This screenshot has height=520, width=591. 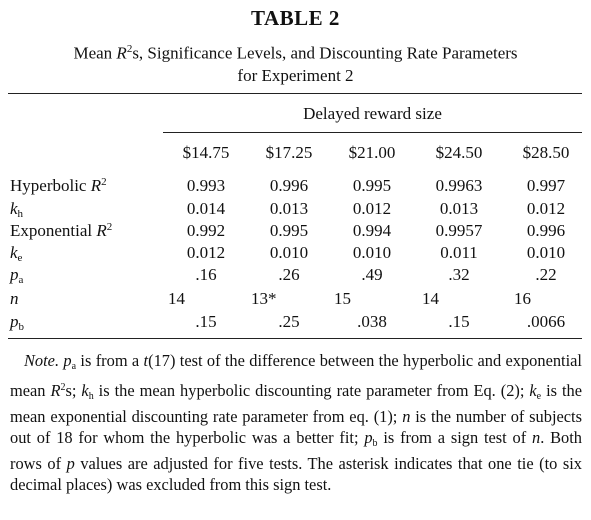 What do you see at coordinates (16, 275) in the screenshot?
I see `row-label: pa` at bounding box center [16, 275].